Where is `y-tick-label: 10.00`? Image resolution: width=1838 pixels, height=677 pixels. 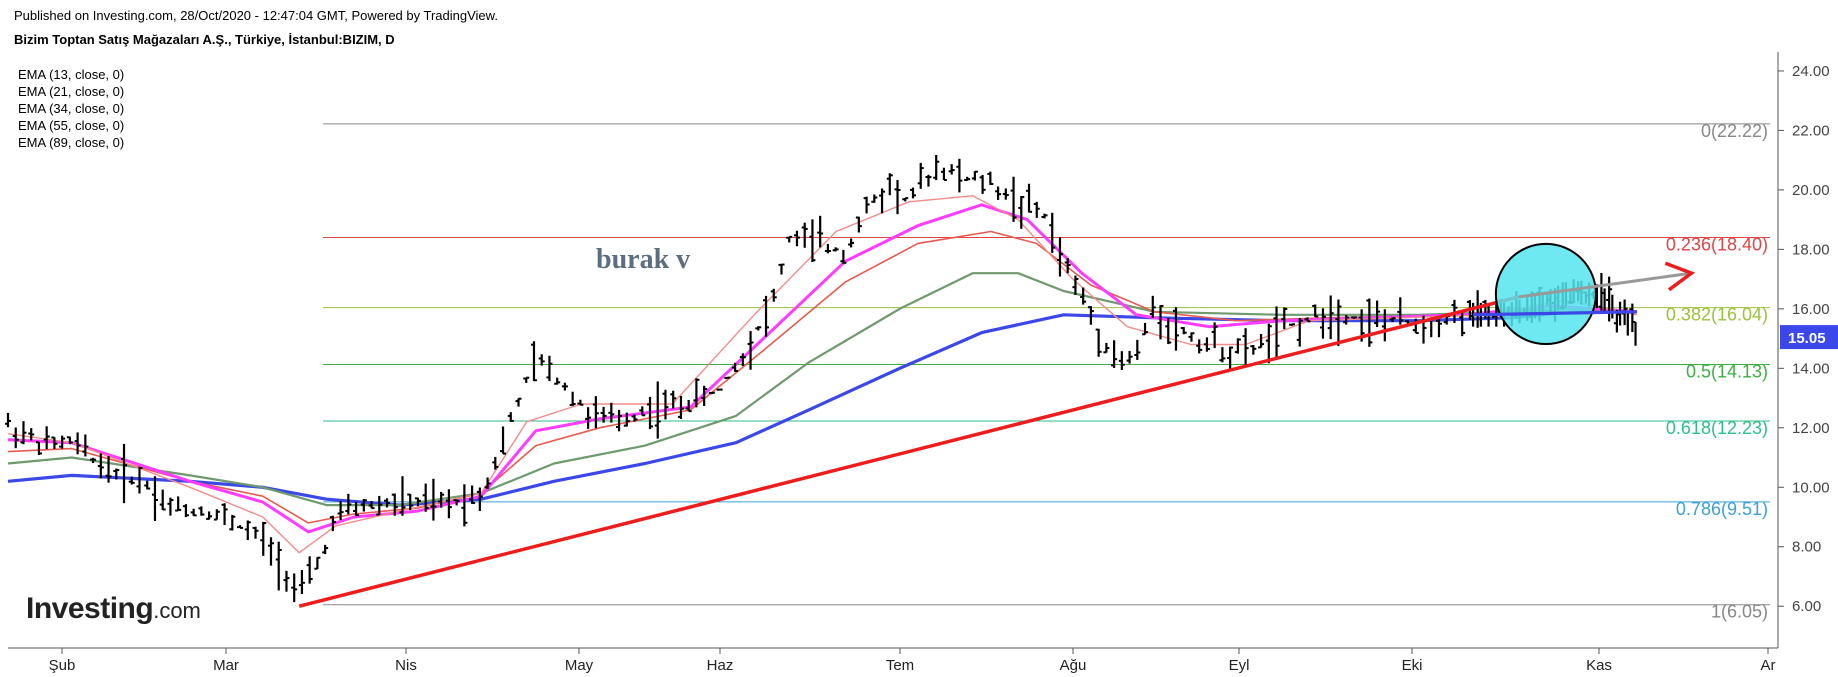
y-tick-label: 10.00 is located at coordinates (1811, 487).